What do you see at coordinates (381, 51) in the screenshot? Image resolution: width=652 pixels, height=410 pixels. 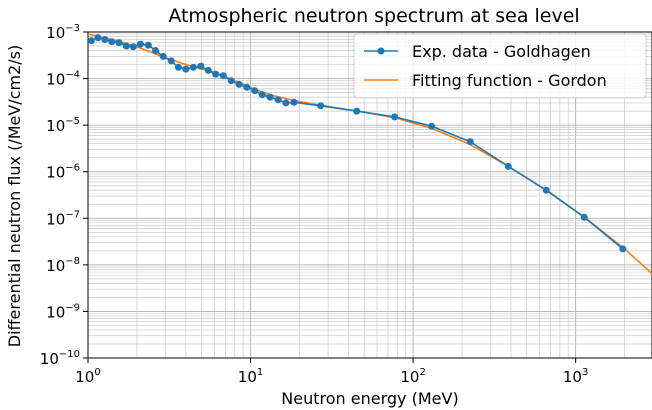 I see `legend-marker-exp` at bounding box center [381, 51].